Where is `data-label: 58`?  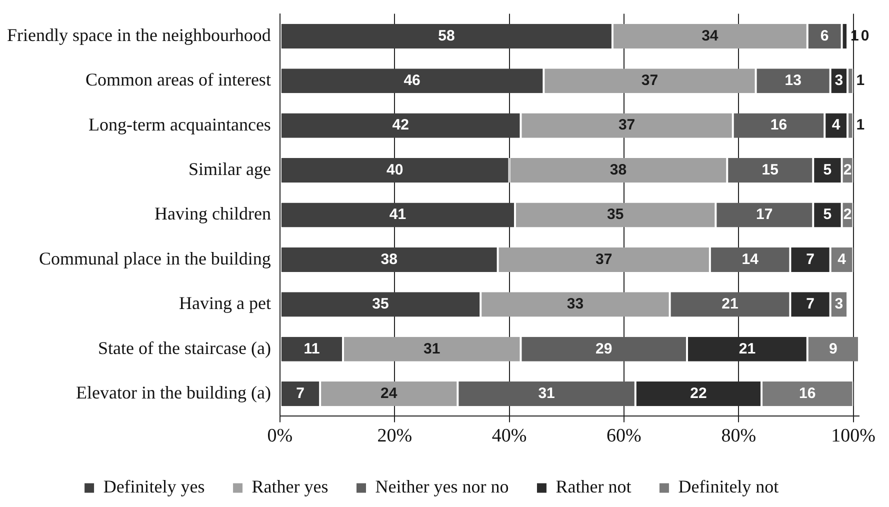 data-label: 58 is located at coordinates (446, 35).